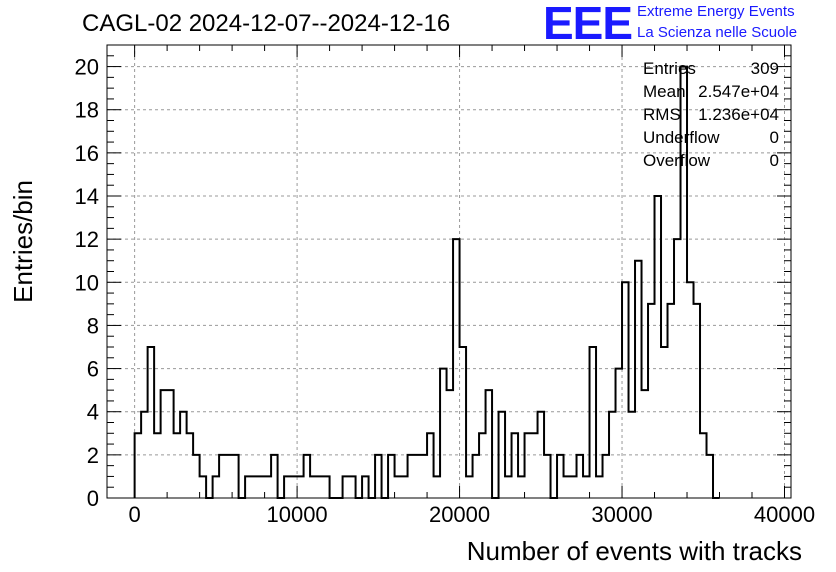 The width and height of the screenshot is (836, 572). What do you see at coordinates (764, 68) in the screenshot?
I see `stat-value-entries: 309` at bounding box center [764, 68].